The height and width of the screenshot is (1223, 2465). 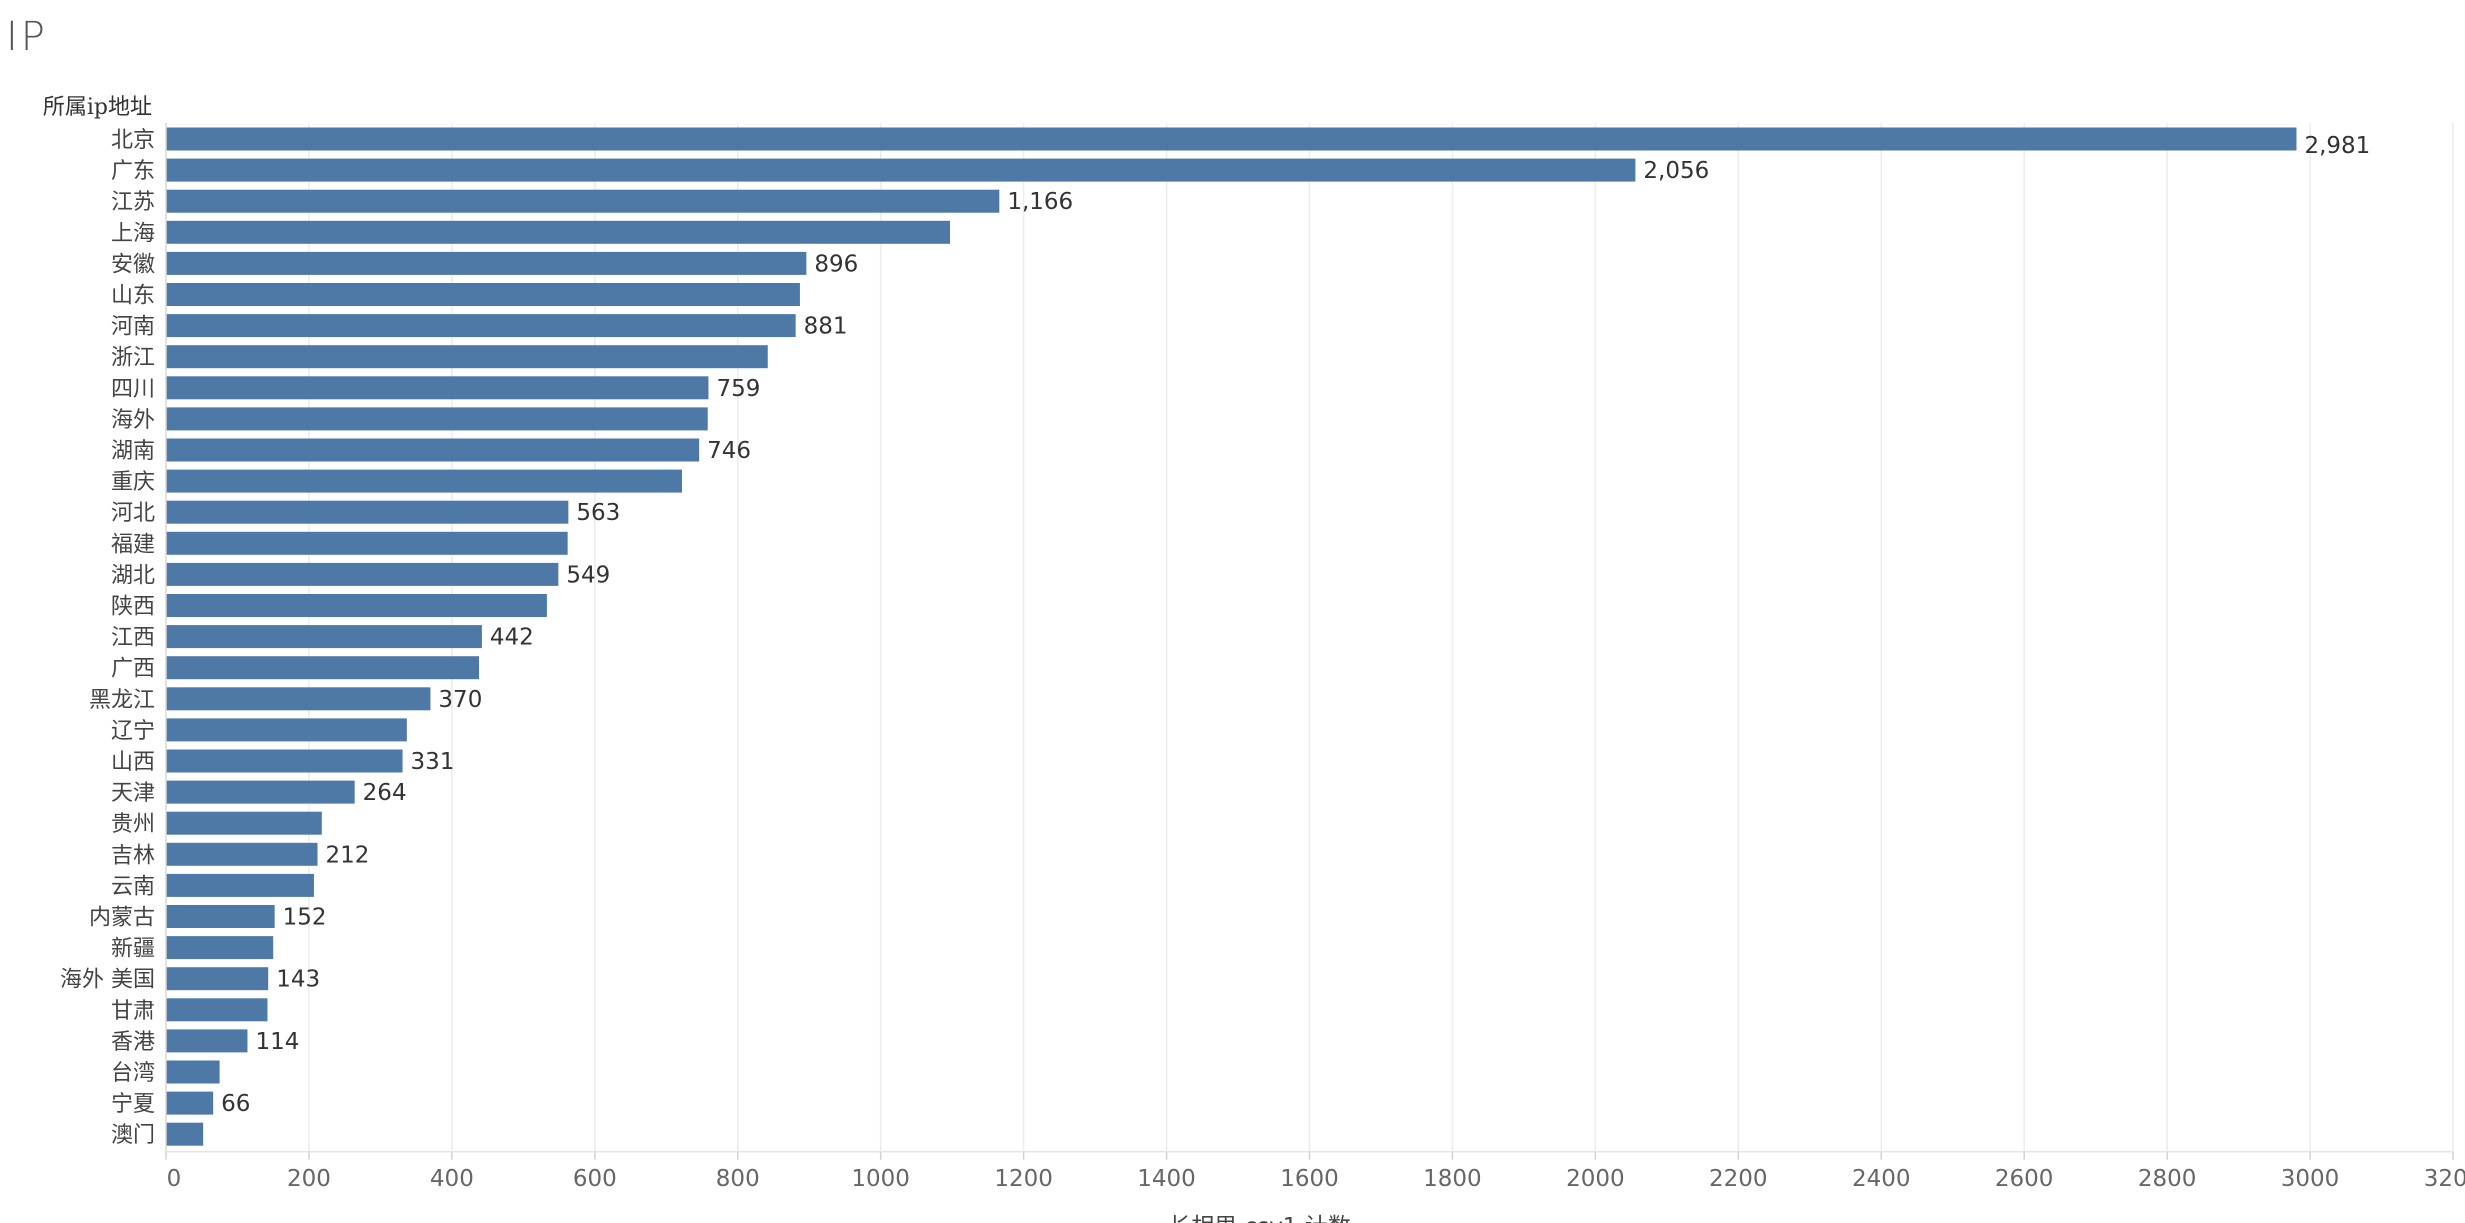 I want to click on x-axis-title: 长相思.csv1 计数, so click(x=1259, y=1218).